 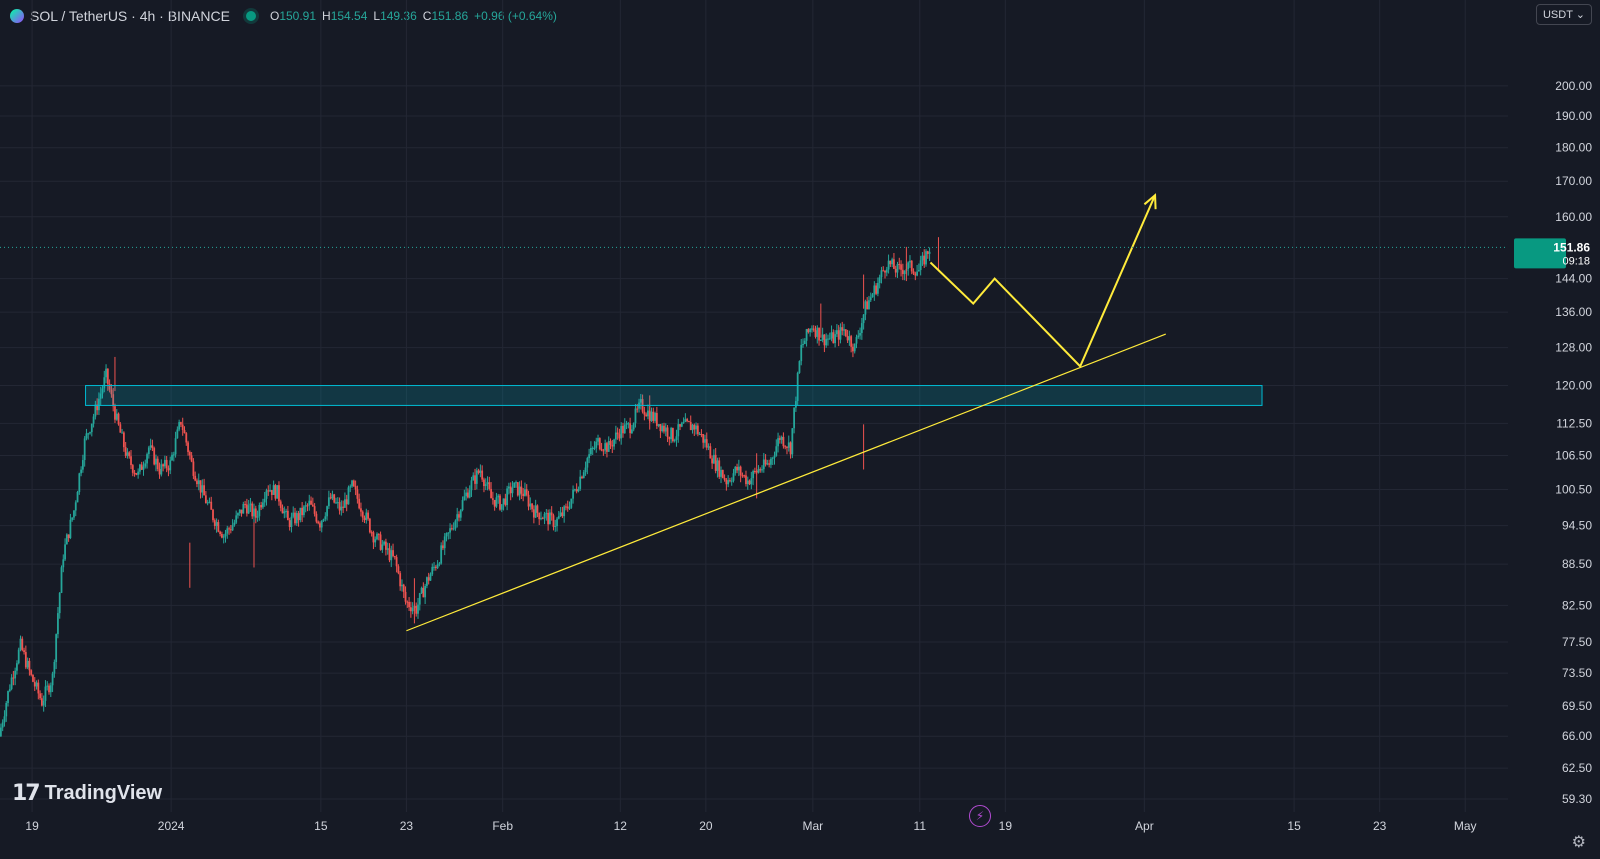 I want to click on last-price-badge, so click(x=1540, y=253).